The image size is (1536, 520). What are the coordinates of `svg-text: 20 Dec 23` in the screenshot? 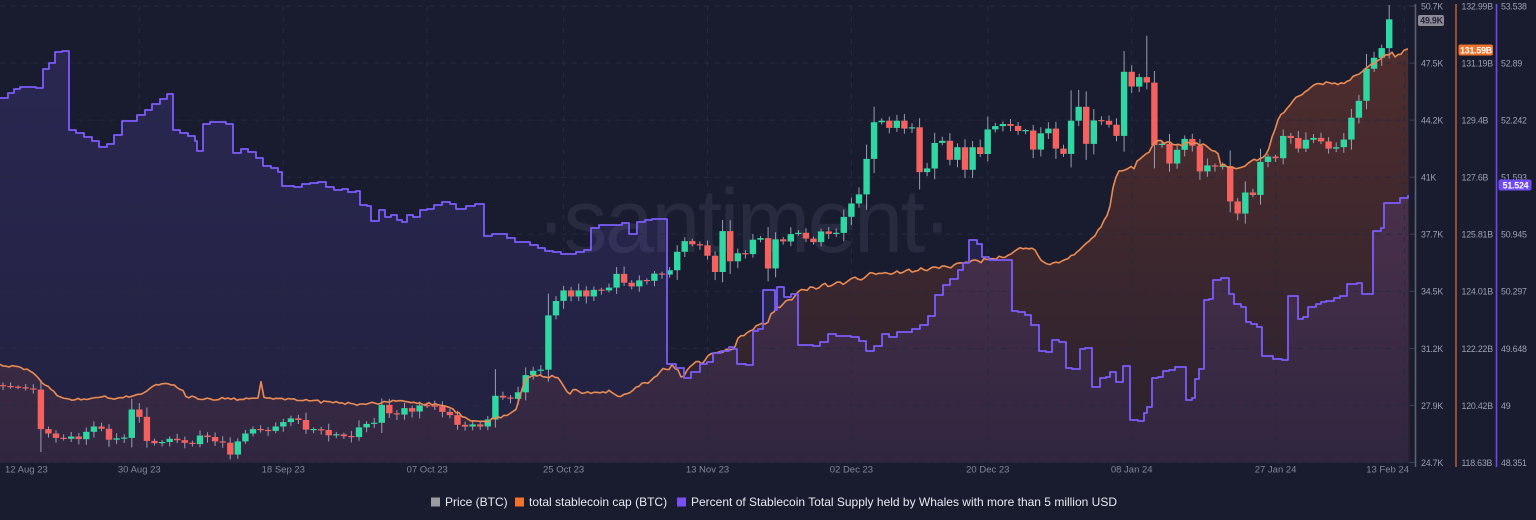 It's located at (987, 470).